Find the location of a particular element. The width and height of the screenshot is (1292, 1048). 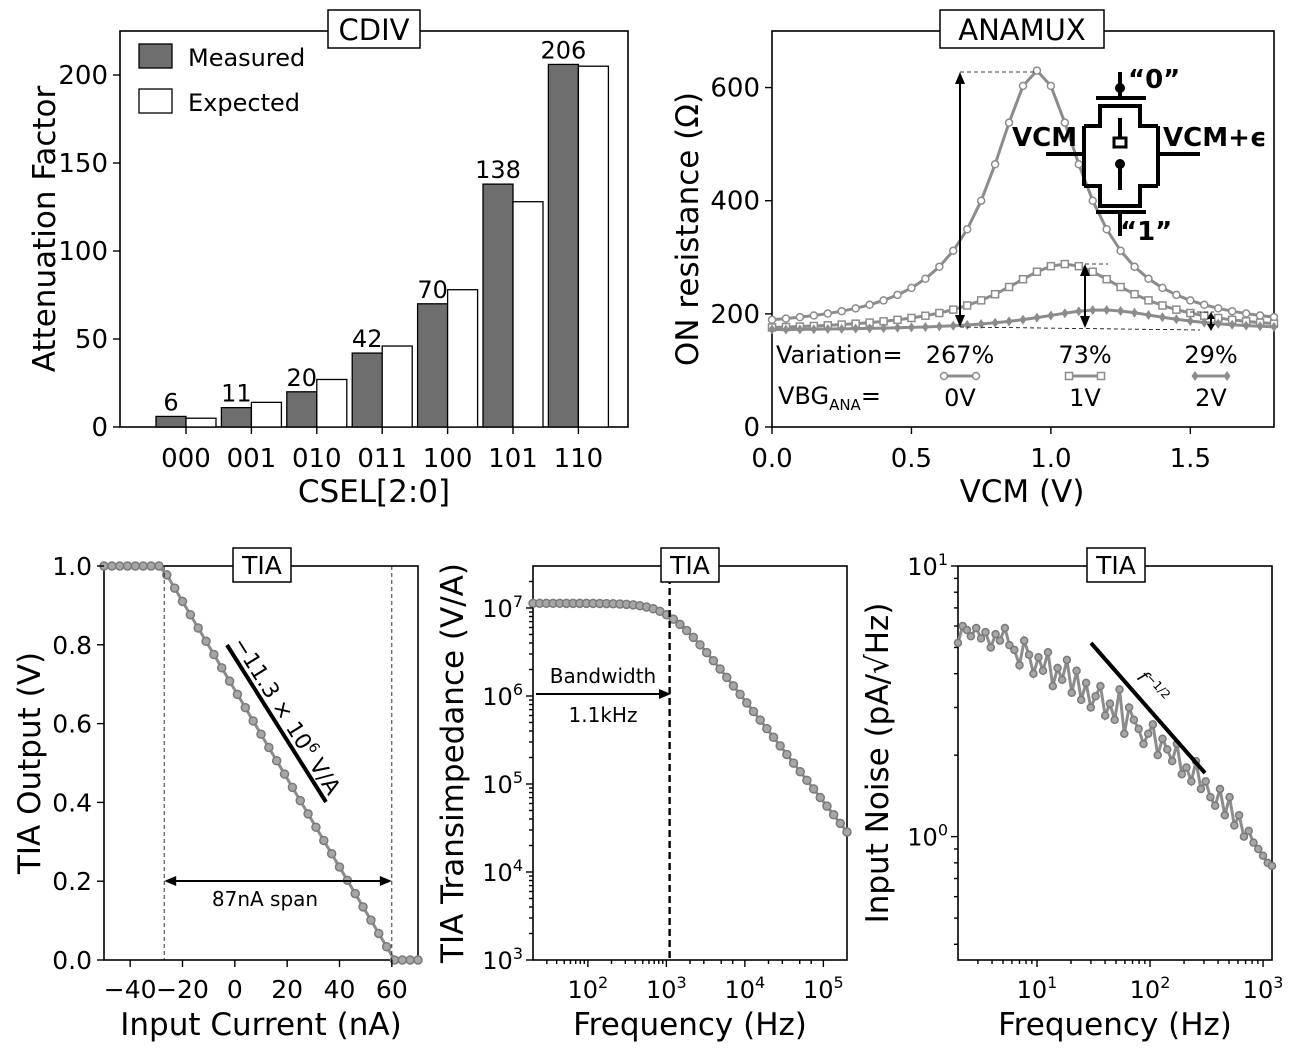

vbg-1v: 1V is located at coordinates (1085, 398).